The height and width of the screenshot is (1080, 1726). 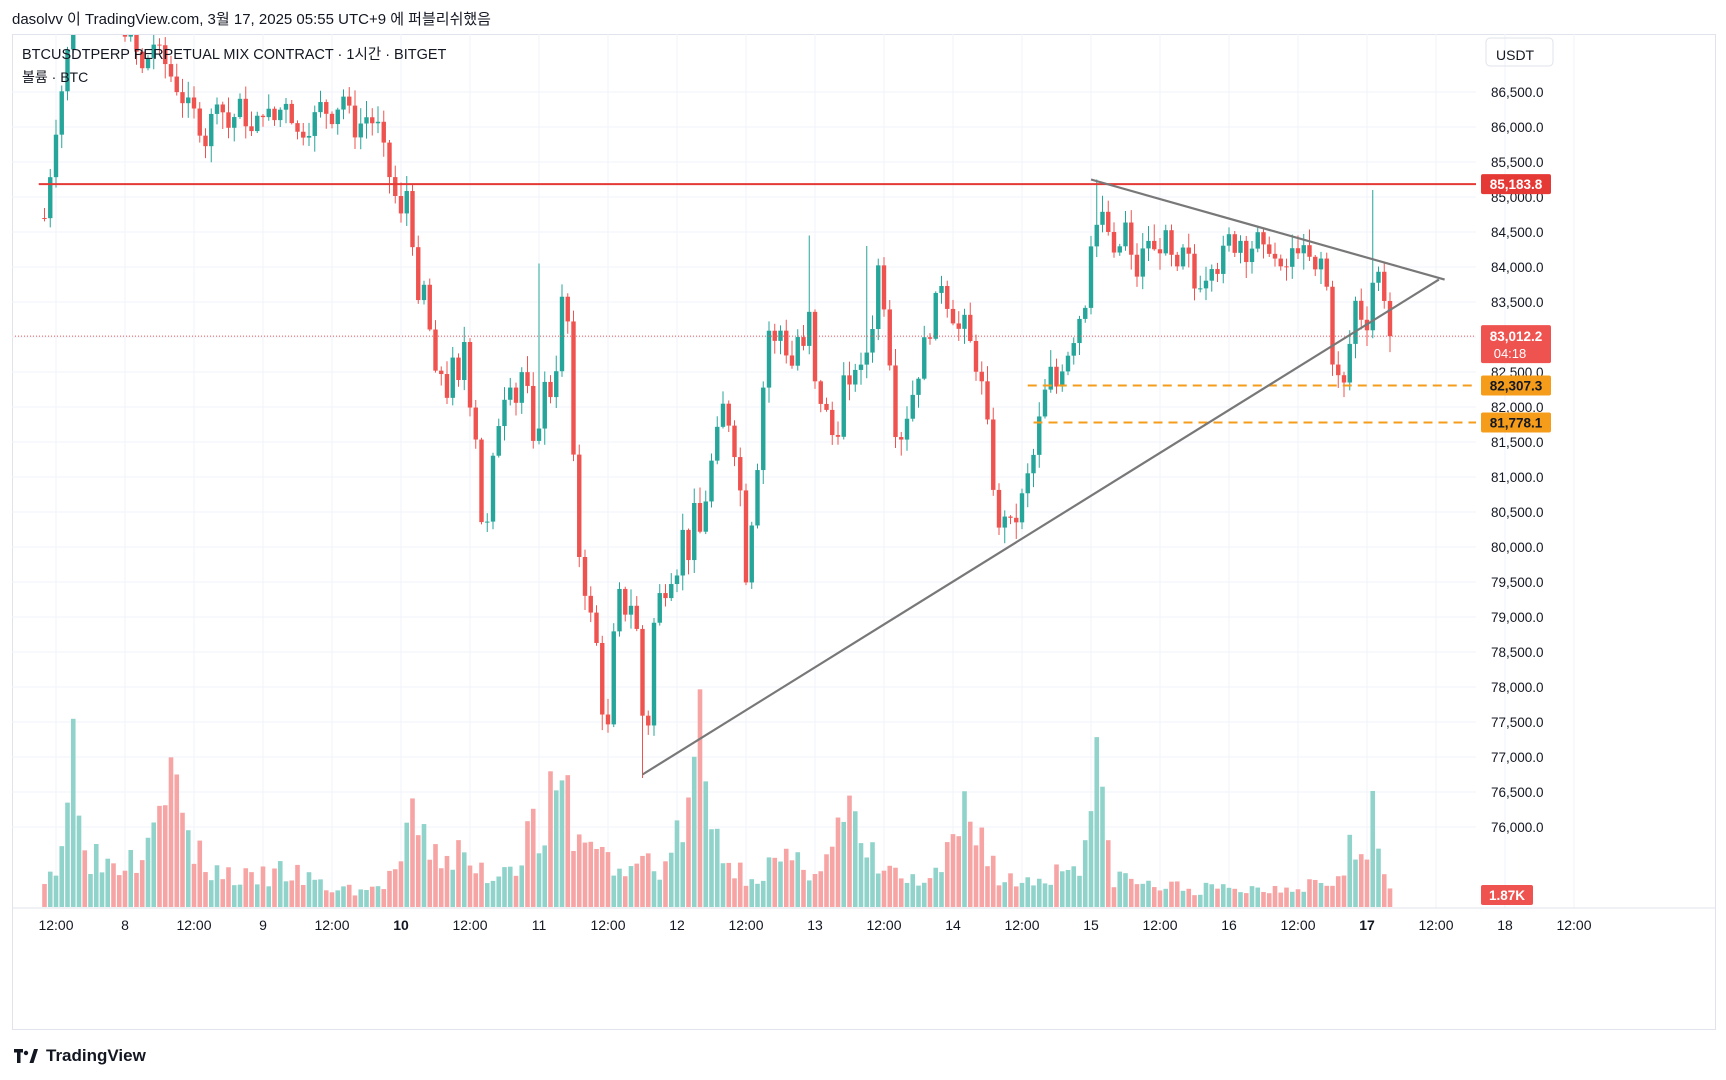 What do you see at coordinates (80, 1056) in the screenshot?
I see `tradingview-branding: TradingView` at bounding box center [80, 1056].